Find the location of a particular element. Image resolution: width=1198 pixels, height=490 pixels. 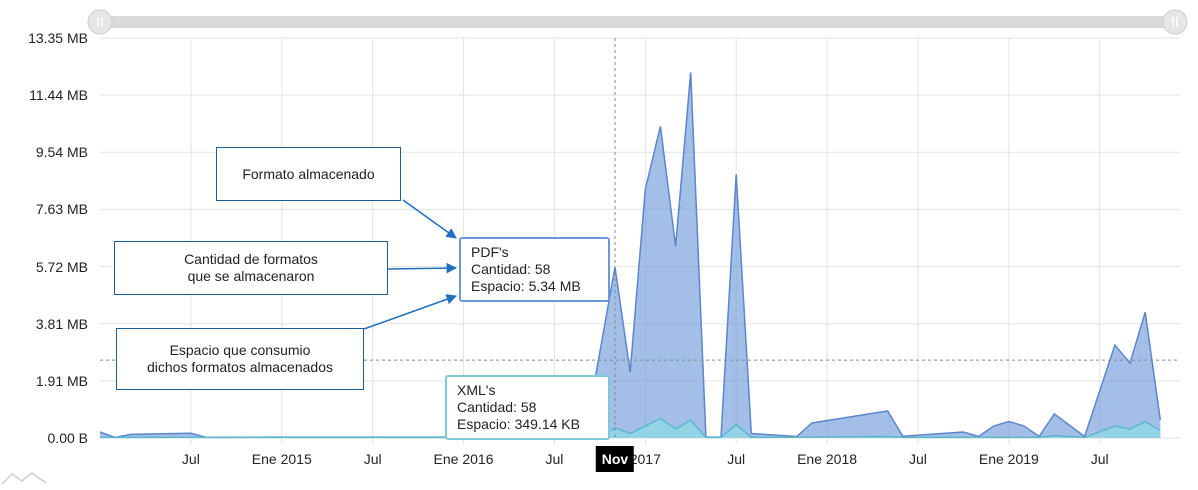

annotation-arrows is located at coordinates (410, 264).